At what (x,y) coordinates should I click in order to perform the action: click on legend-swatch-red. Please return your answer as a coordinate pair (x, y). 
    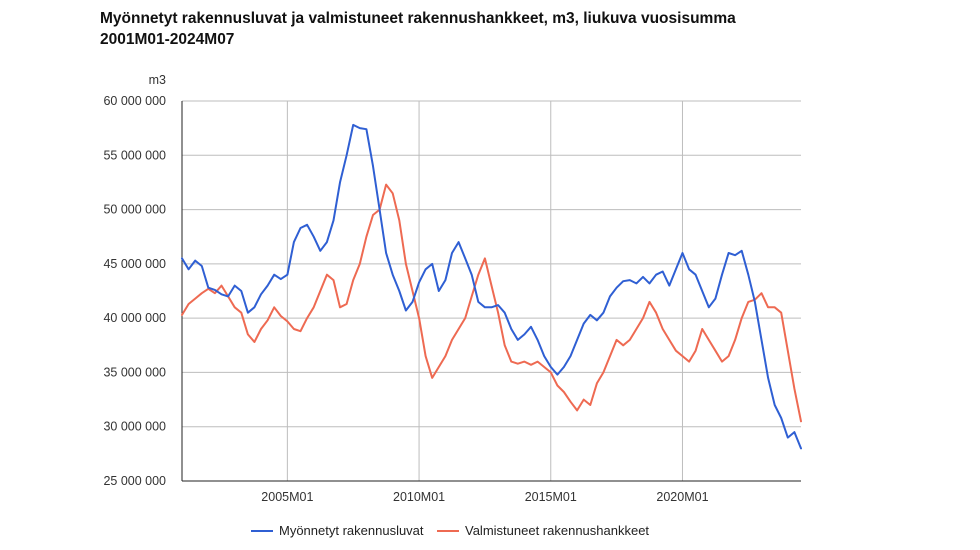
    Looking at the image, I should click on (448, 530).